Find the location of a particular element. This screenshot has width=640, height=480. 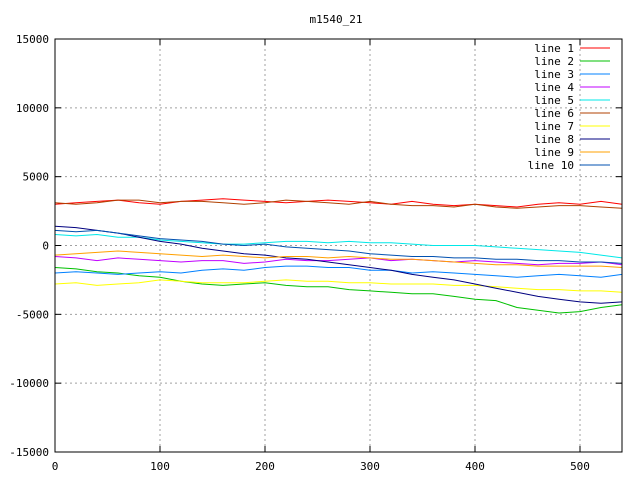

legend-label: line 3 is located at coordinates (554, 74).